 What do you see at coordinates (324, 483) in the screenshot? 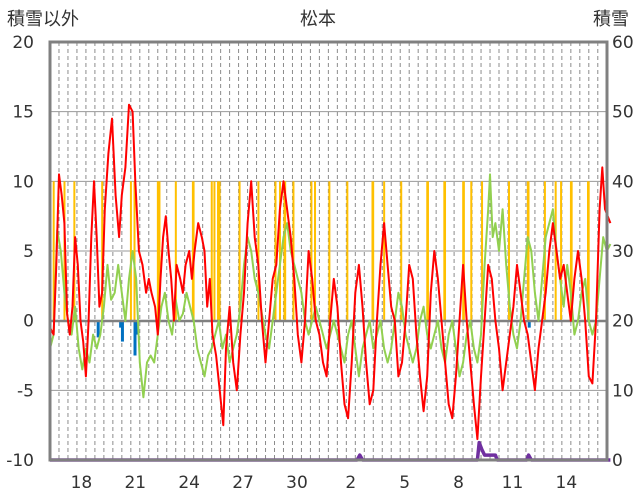
I see `x-axis-ticks: 18 21 24 27 30 2 5 8 11 14` at bounding box center [324, 483].